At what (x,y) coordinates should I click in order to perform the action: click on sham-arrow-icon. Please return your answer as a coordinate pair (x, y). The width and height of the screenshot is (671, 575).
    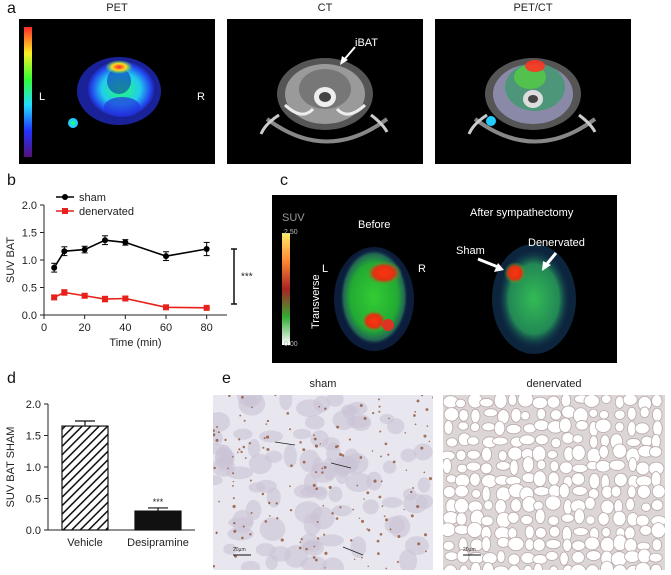
    Looking at the image, I should click on (488, 263).